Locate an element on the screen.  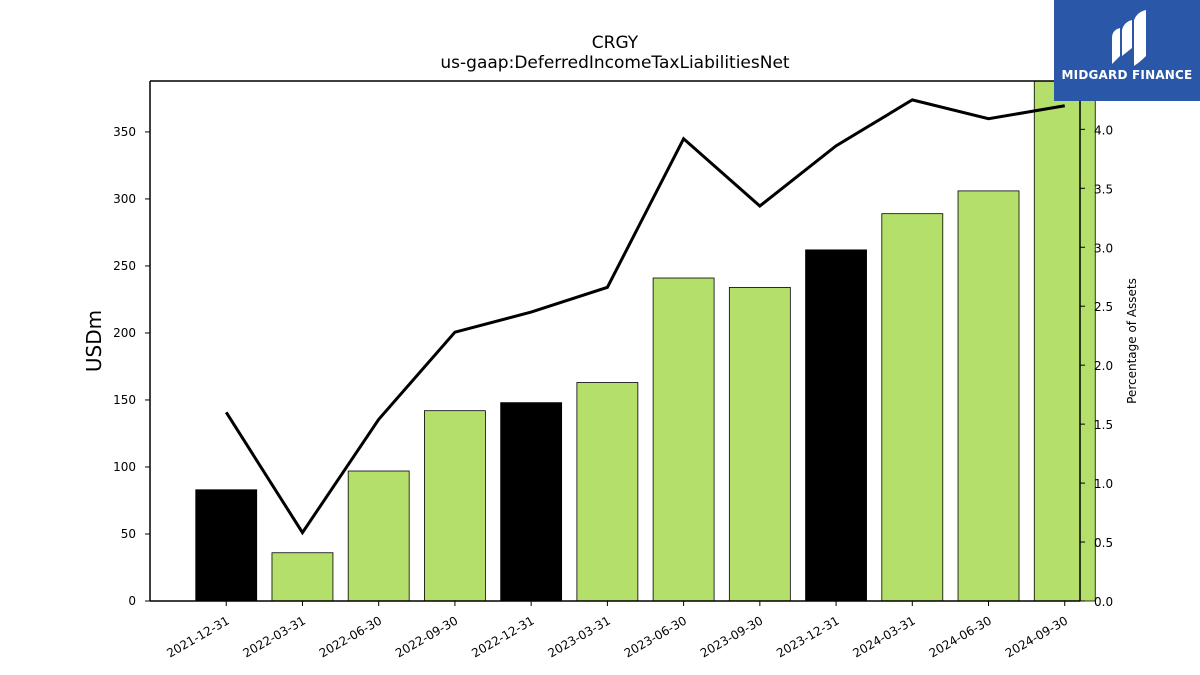
y-tick-label: 250 is located at coordinates (124, 266).